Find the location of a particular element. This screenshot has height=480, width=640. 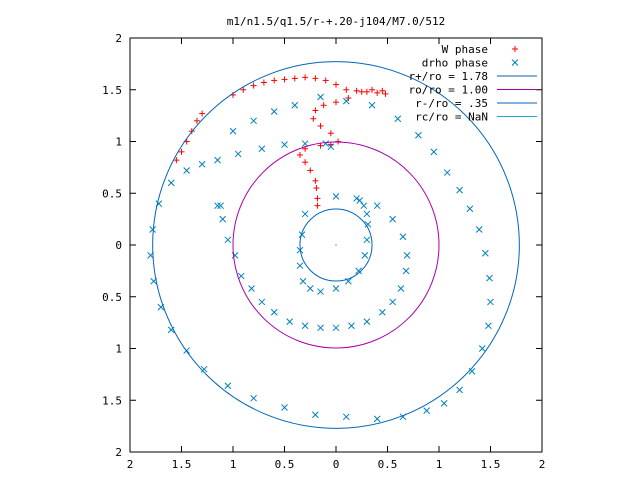

y-tick-label: 0.5 is located at coordinates (112, 193).